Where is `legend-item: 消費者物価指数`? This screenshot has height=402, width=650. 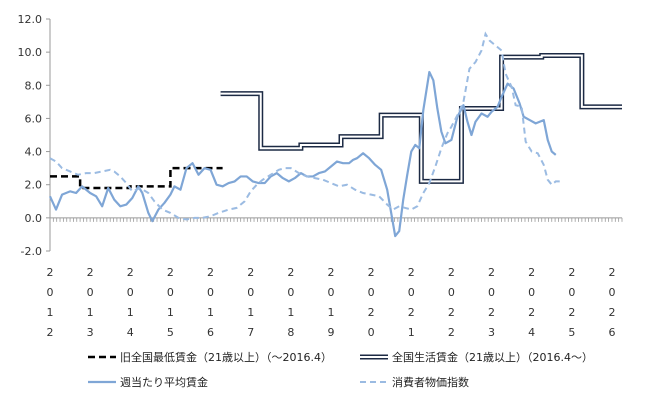
legend-item: 消費者物価指数 is located at coordinates (414, 382).